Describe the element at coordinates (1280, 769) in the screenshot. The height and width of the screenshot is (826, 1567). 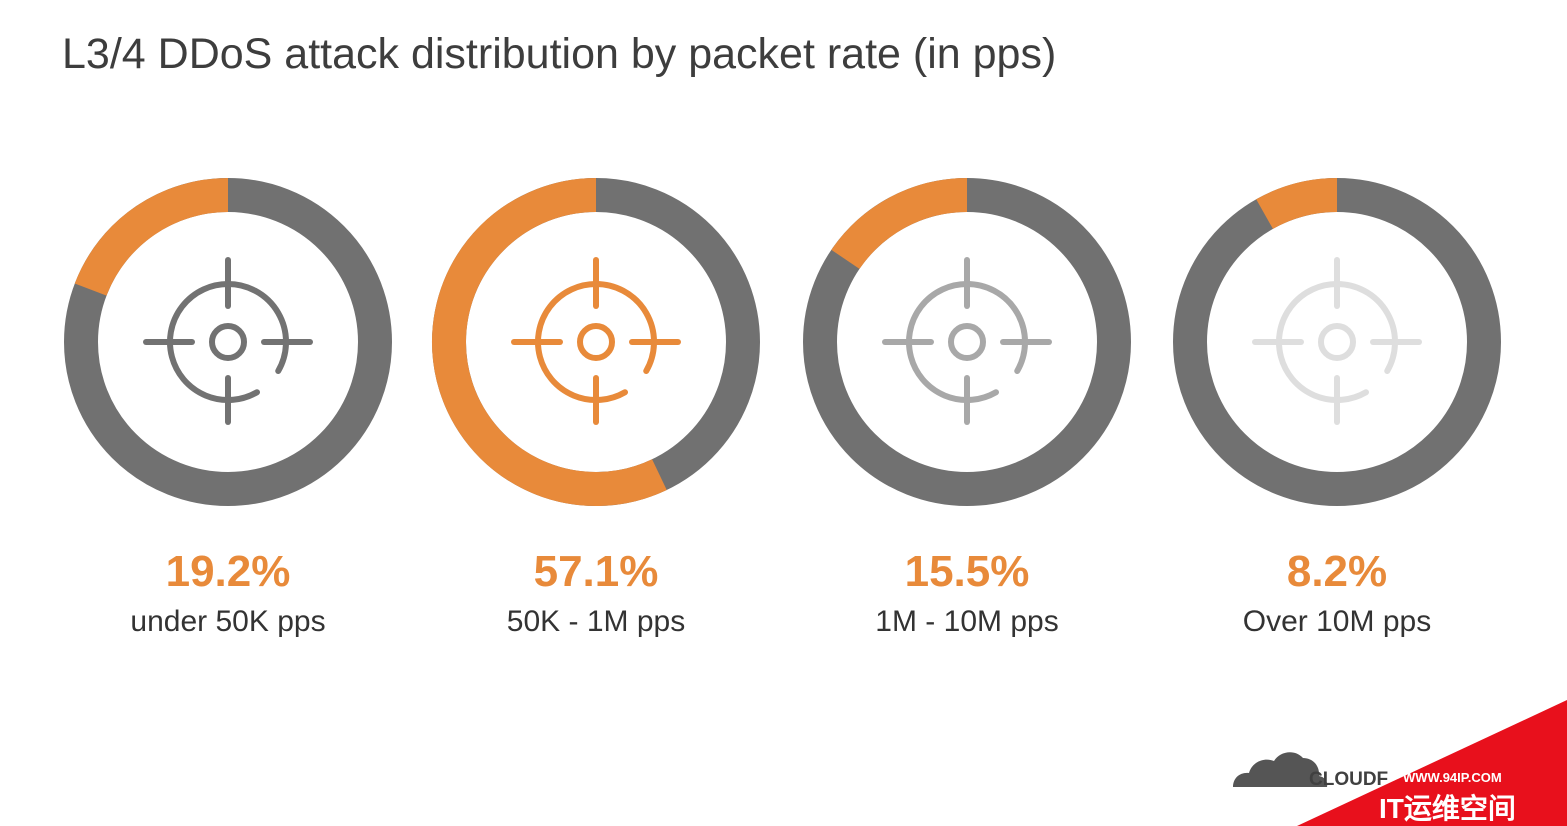
I see `cloud-icon` at that location.